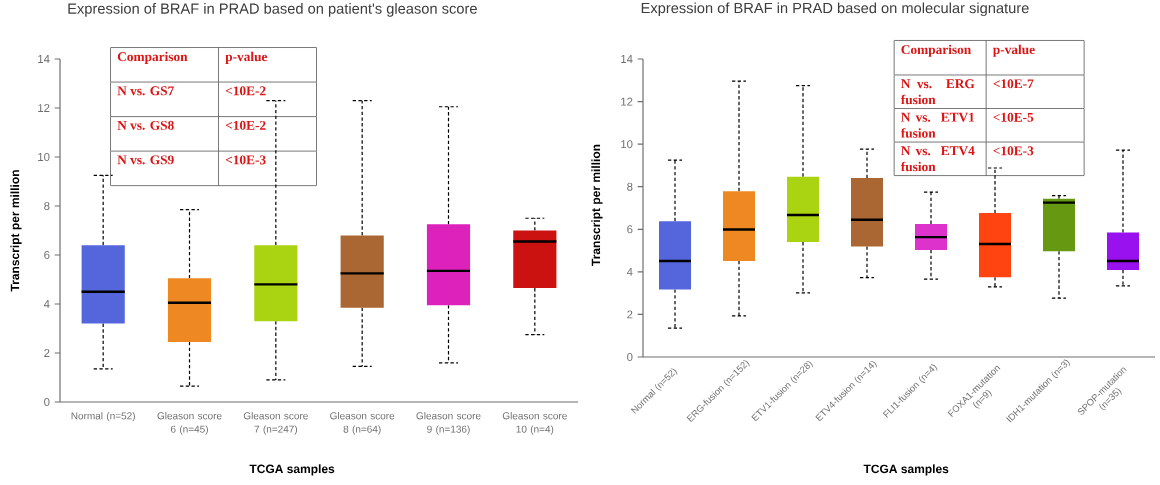 This screenshot has height=485, width=1160. I want to click on annotation: <10E-5, so click(1013, 117).